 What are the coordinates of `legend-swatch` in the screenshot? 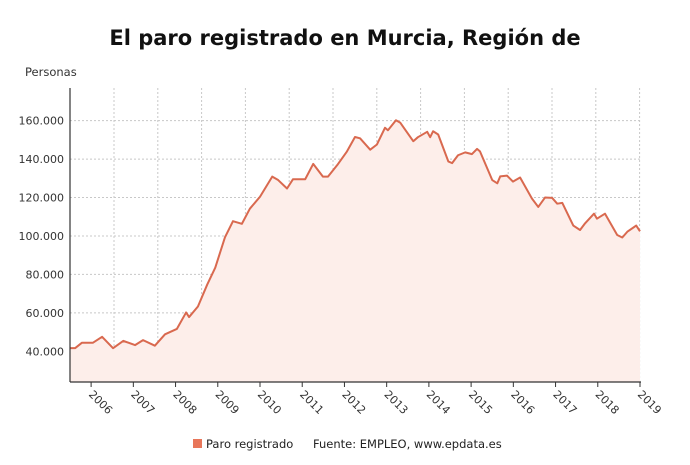 It's located at (197, 443).